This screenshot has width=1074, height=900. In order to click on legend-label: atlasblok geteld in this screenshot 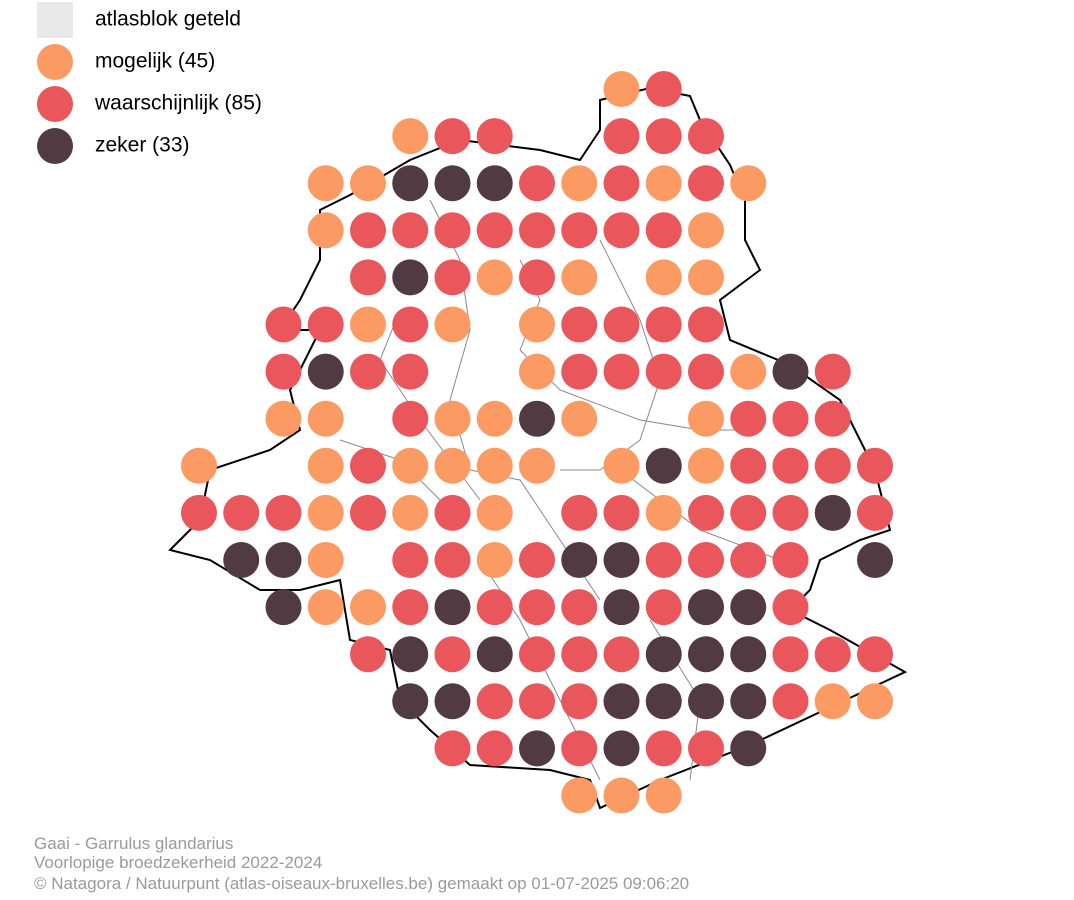, I will do `click(168, 19)`.